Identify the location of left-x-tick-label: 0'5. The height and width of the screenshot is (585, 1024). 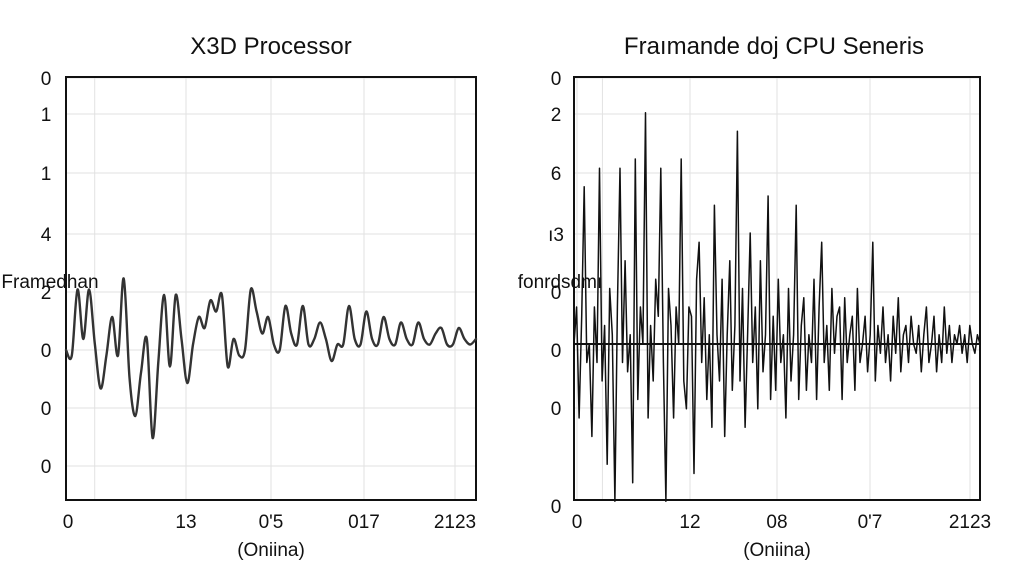
(271, 522).